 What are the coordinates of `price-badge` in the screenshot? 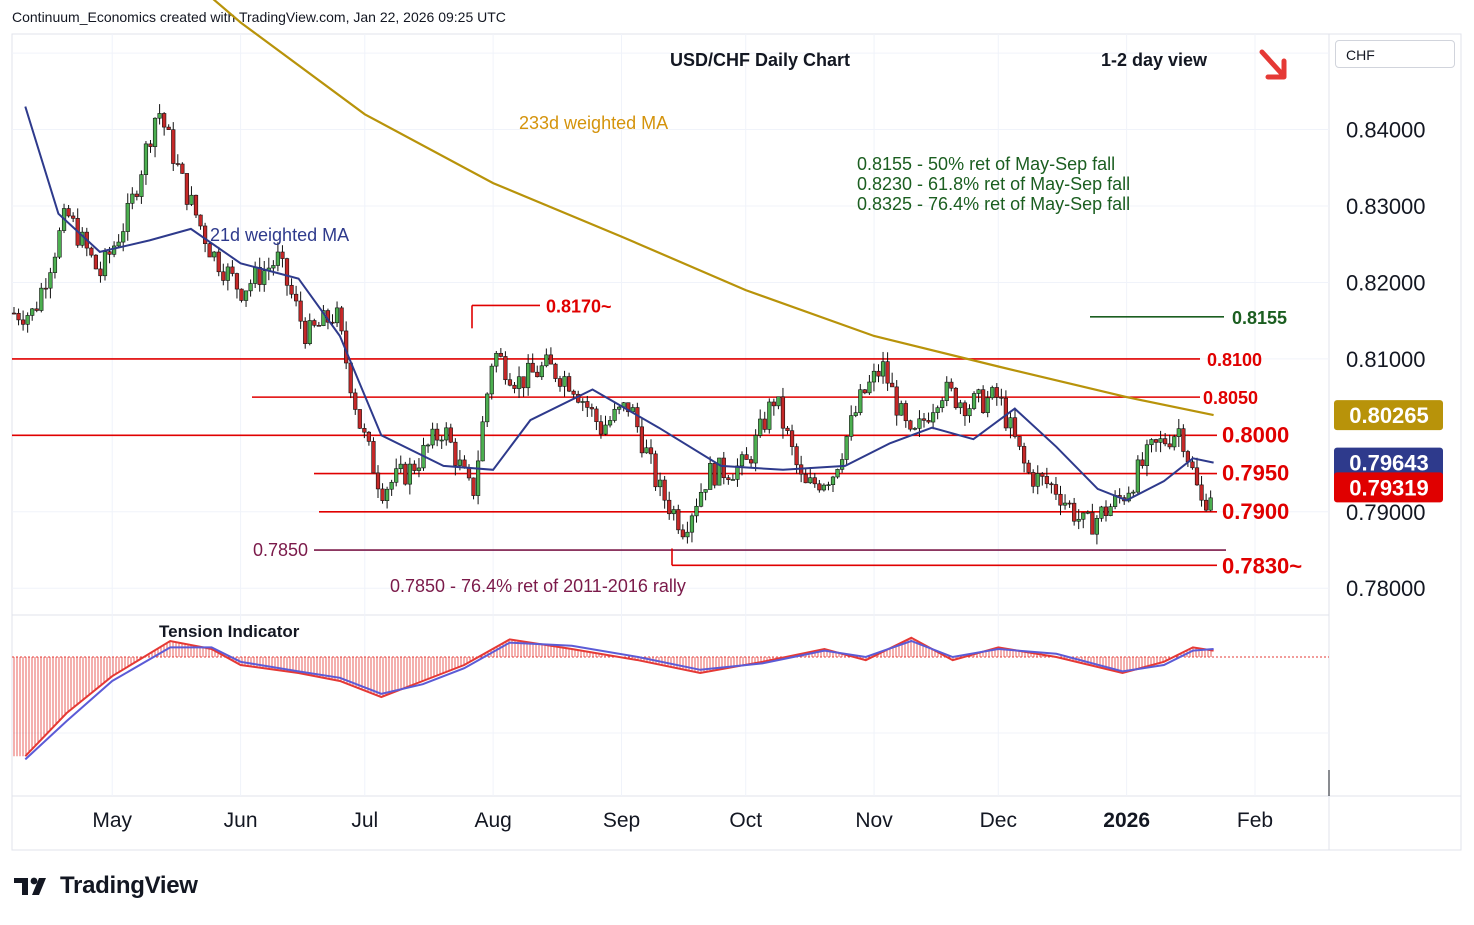 It's located at (1388, 487).